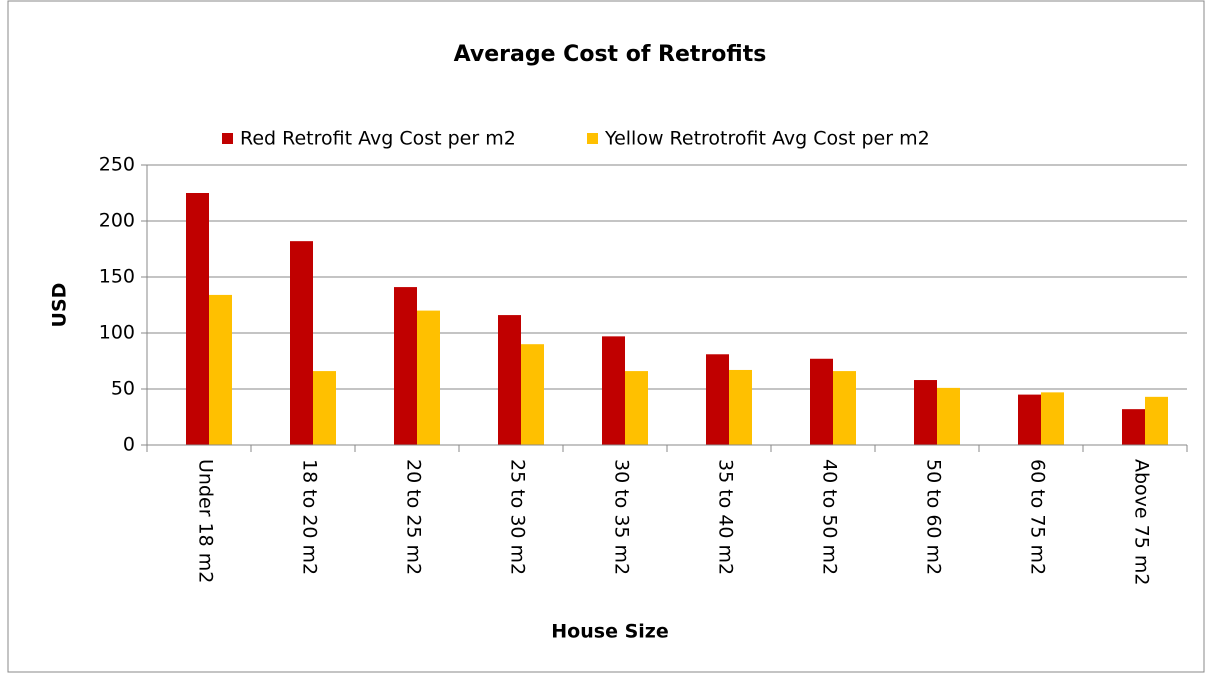 Image resolution: width=1210 pixels, height=679 pixels. Describe the element at coordinates (934, 517) in the screenshot. I see `x-tick-label: 50 to 60 m2` at that location.